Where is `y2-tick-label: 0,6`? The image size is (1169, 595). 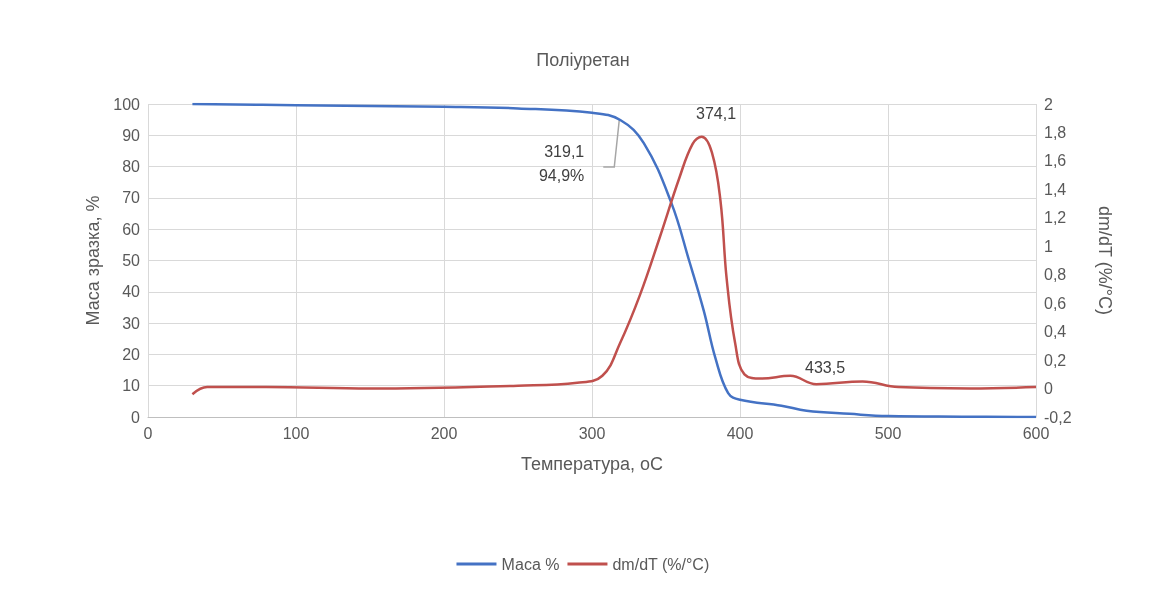 y2-tick-label: 0,6 is located at coordinates (1055, 303).